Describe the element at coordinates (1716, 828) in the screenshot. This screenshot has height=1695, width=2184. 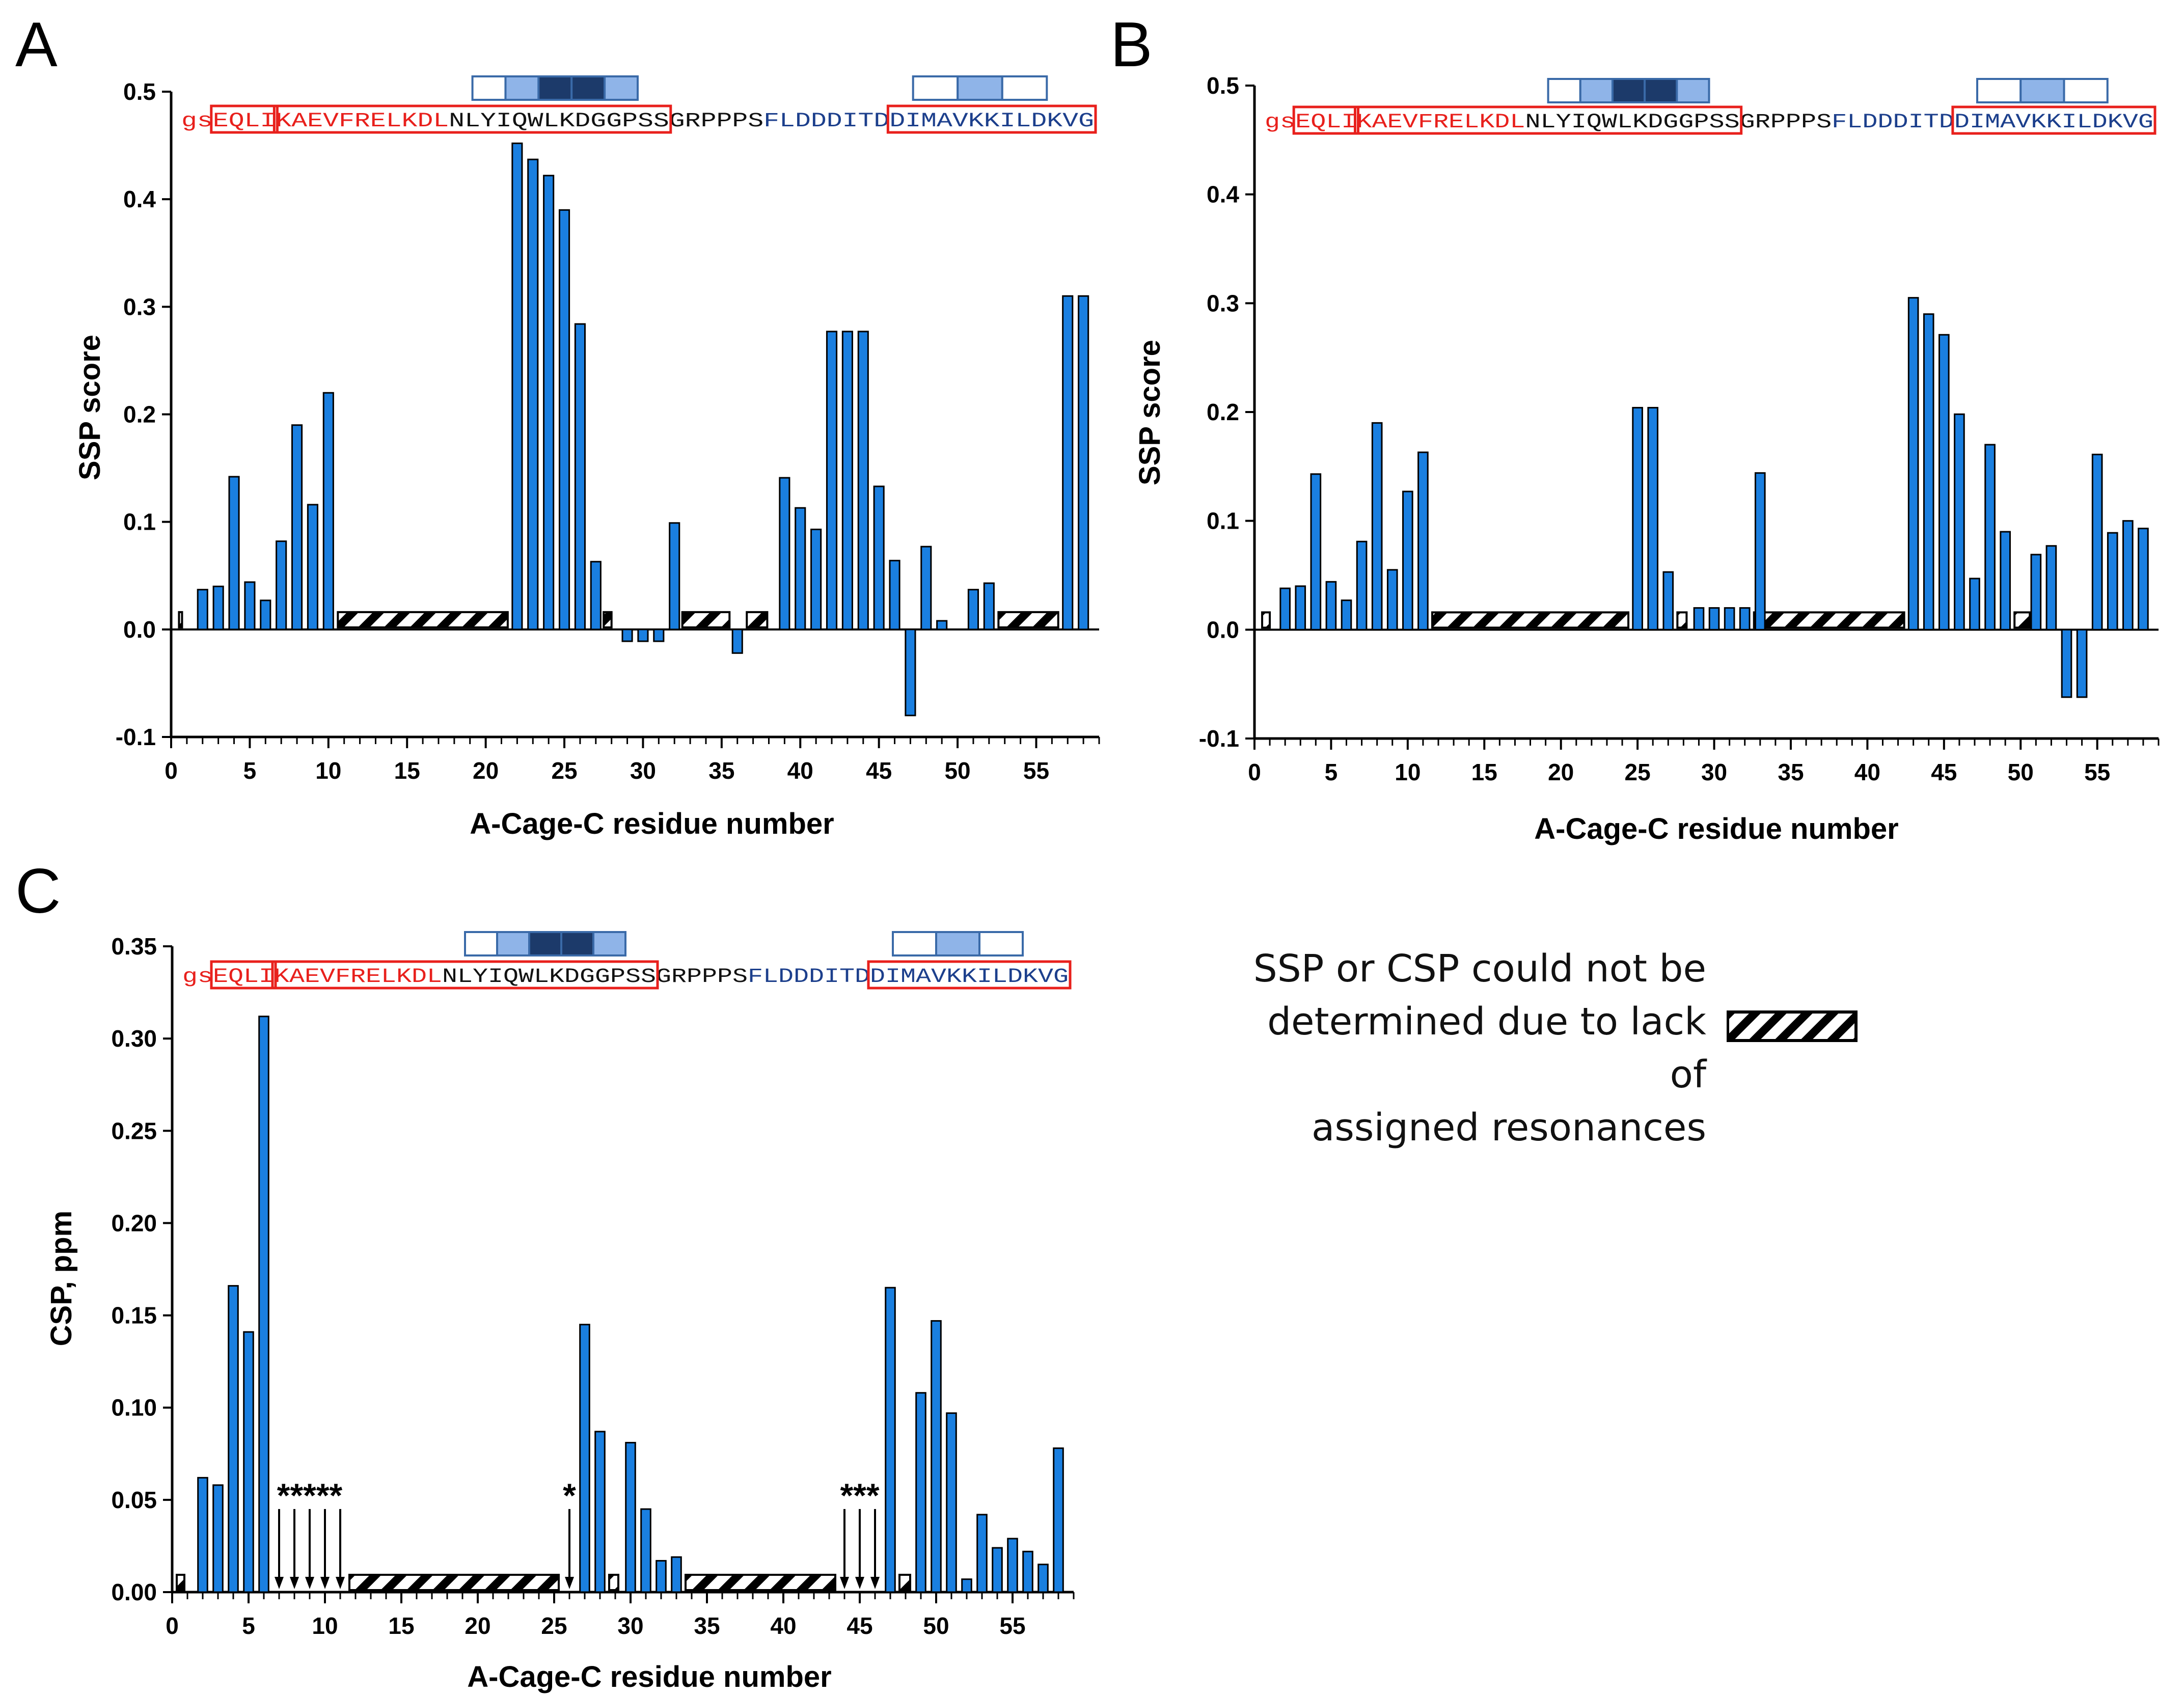
I see `x-axis-title-b: A-Cage-C residue number` at that location.